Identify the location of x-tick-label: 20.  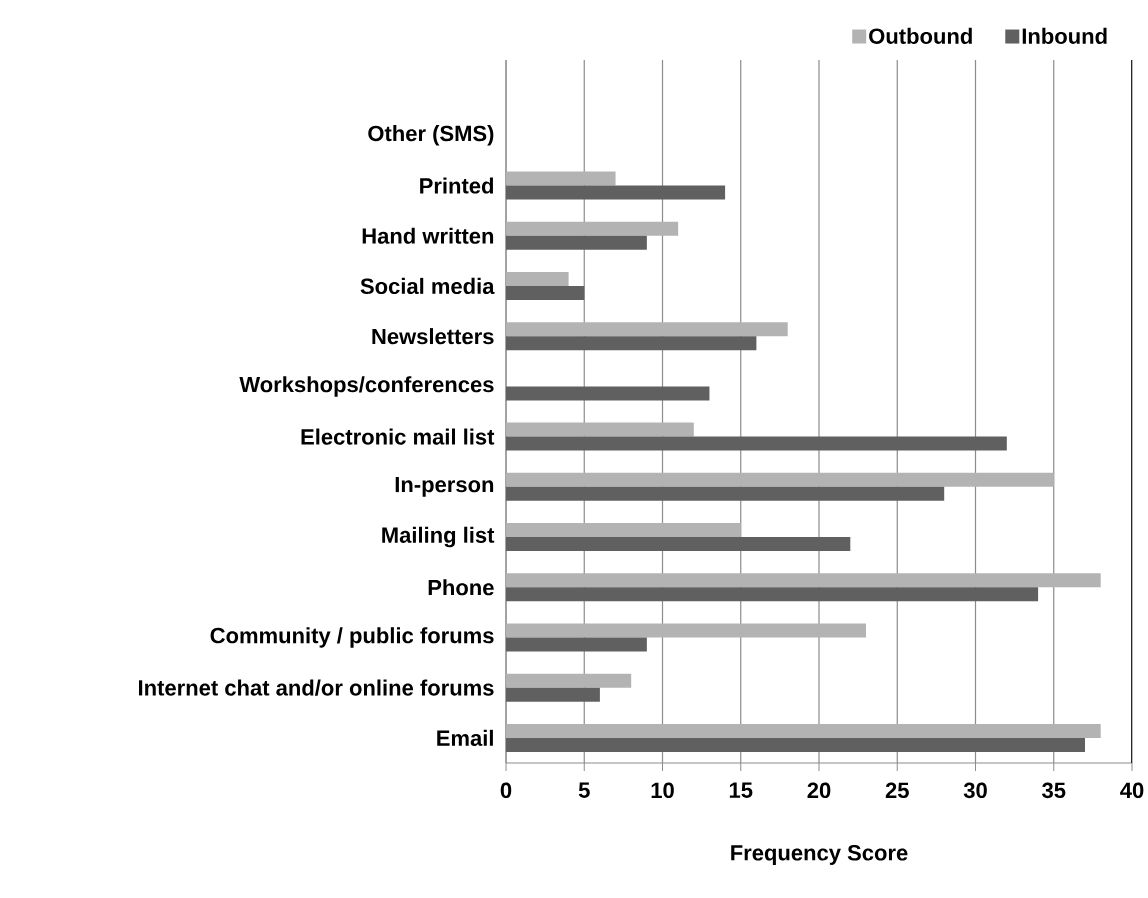
(819, 790).